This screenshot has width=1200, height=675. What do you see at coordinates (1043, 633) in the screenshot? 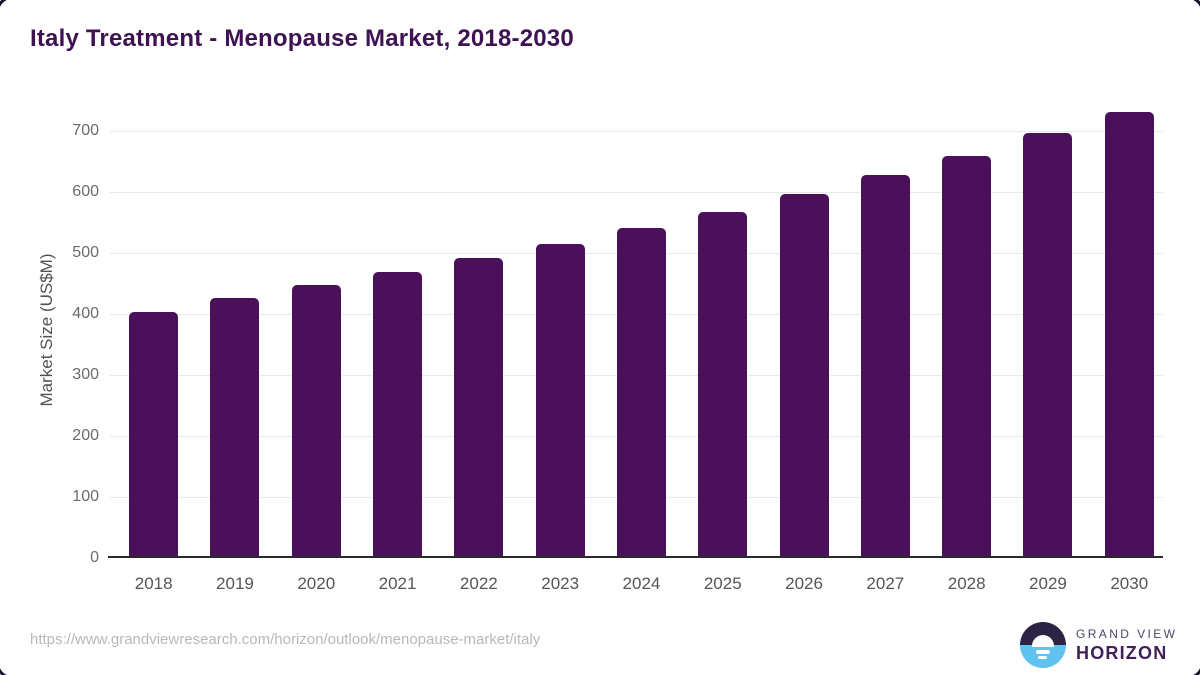
I see `logo-sky-half` at bounding box center [1043, 633].